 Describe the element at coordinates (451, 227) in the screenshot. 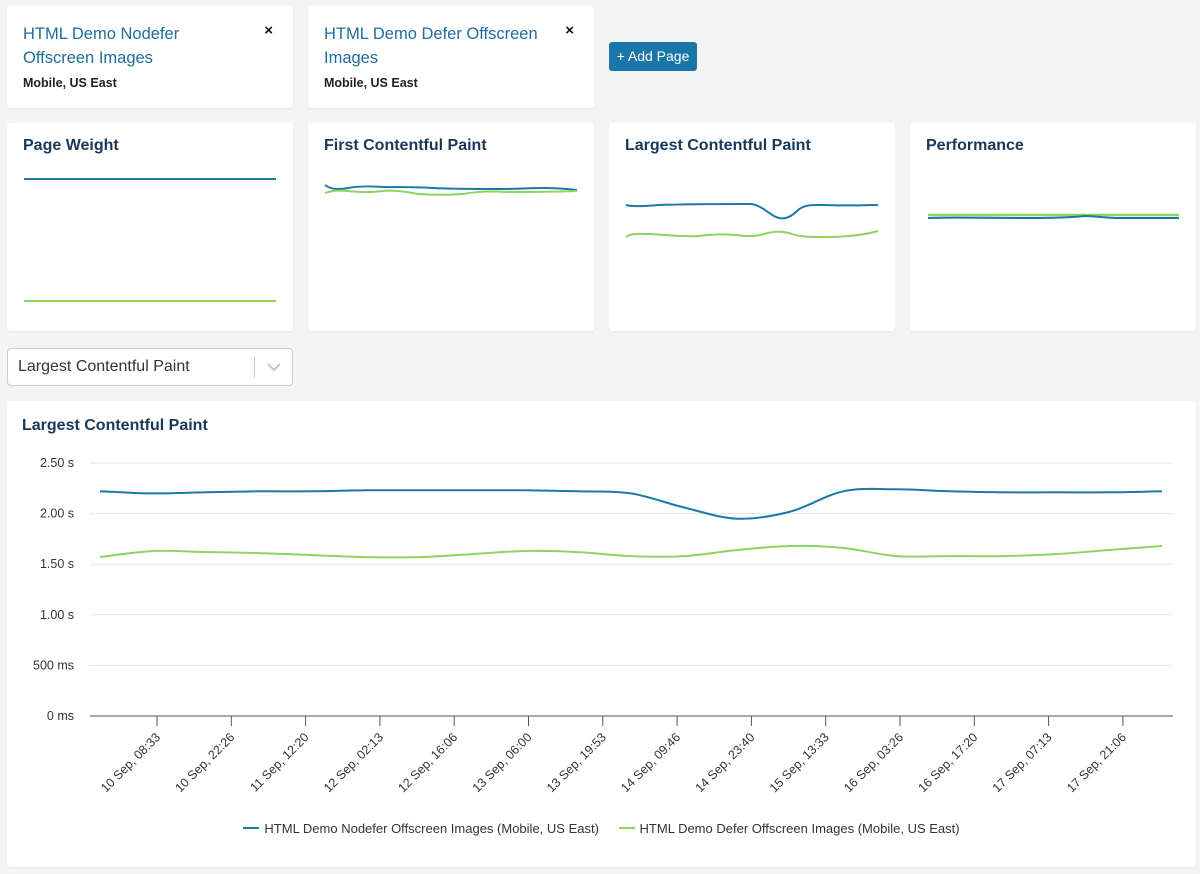

I see `metric-card-fcp: First Contentful Paint` at that location.